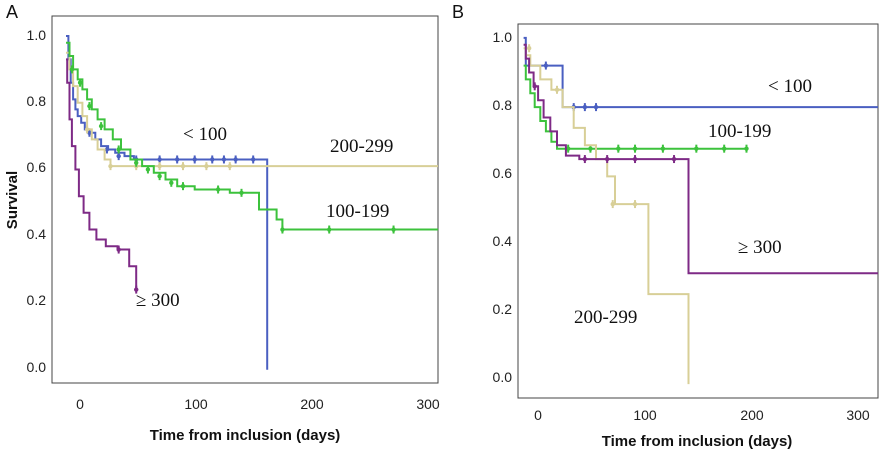  Describe the element at coordinates (702, 415) in the screenshot. I see `panel-b-x-ticks: 0 100 200 300` at that location.